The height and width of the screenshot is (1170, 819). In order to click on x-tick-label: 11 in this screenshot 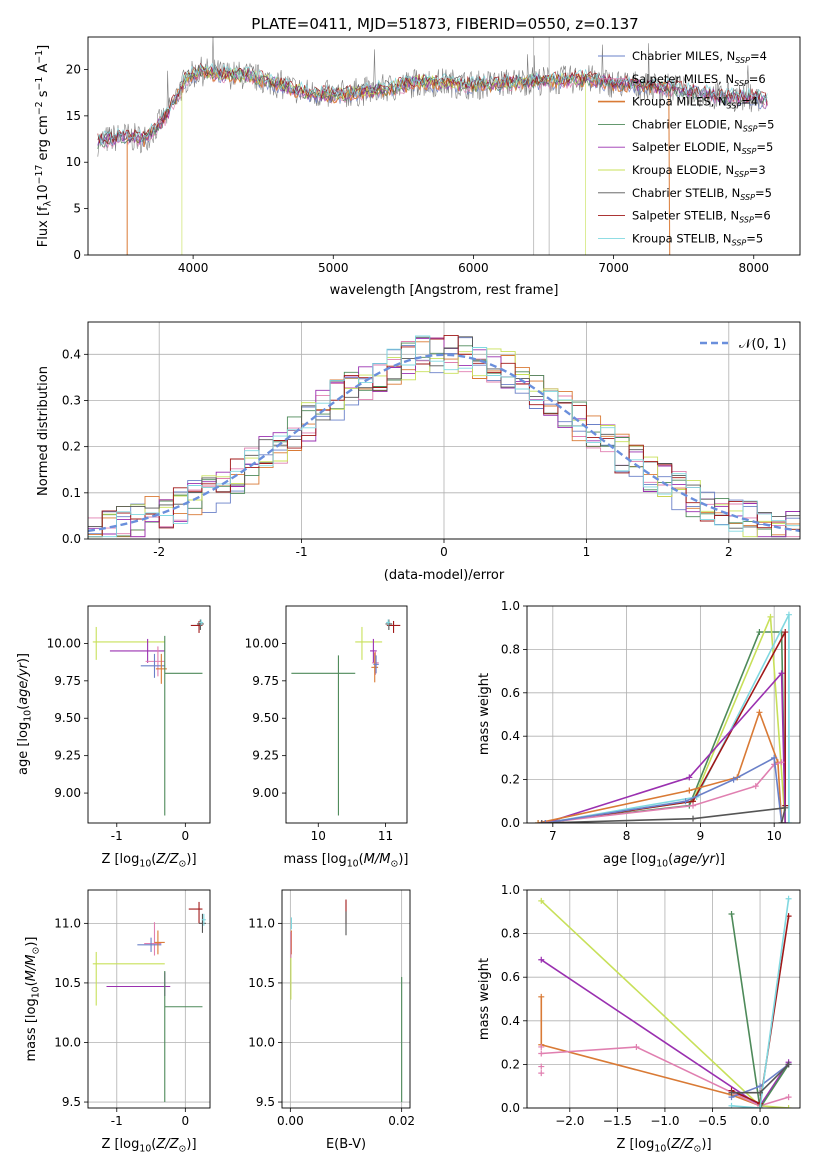, I will do `click(385, 836)`.